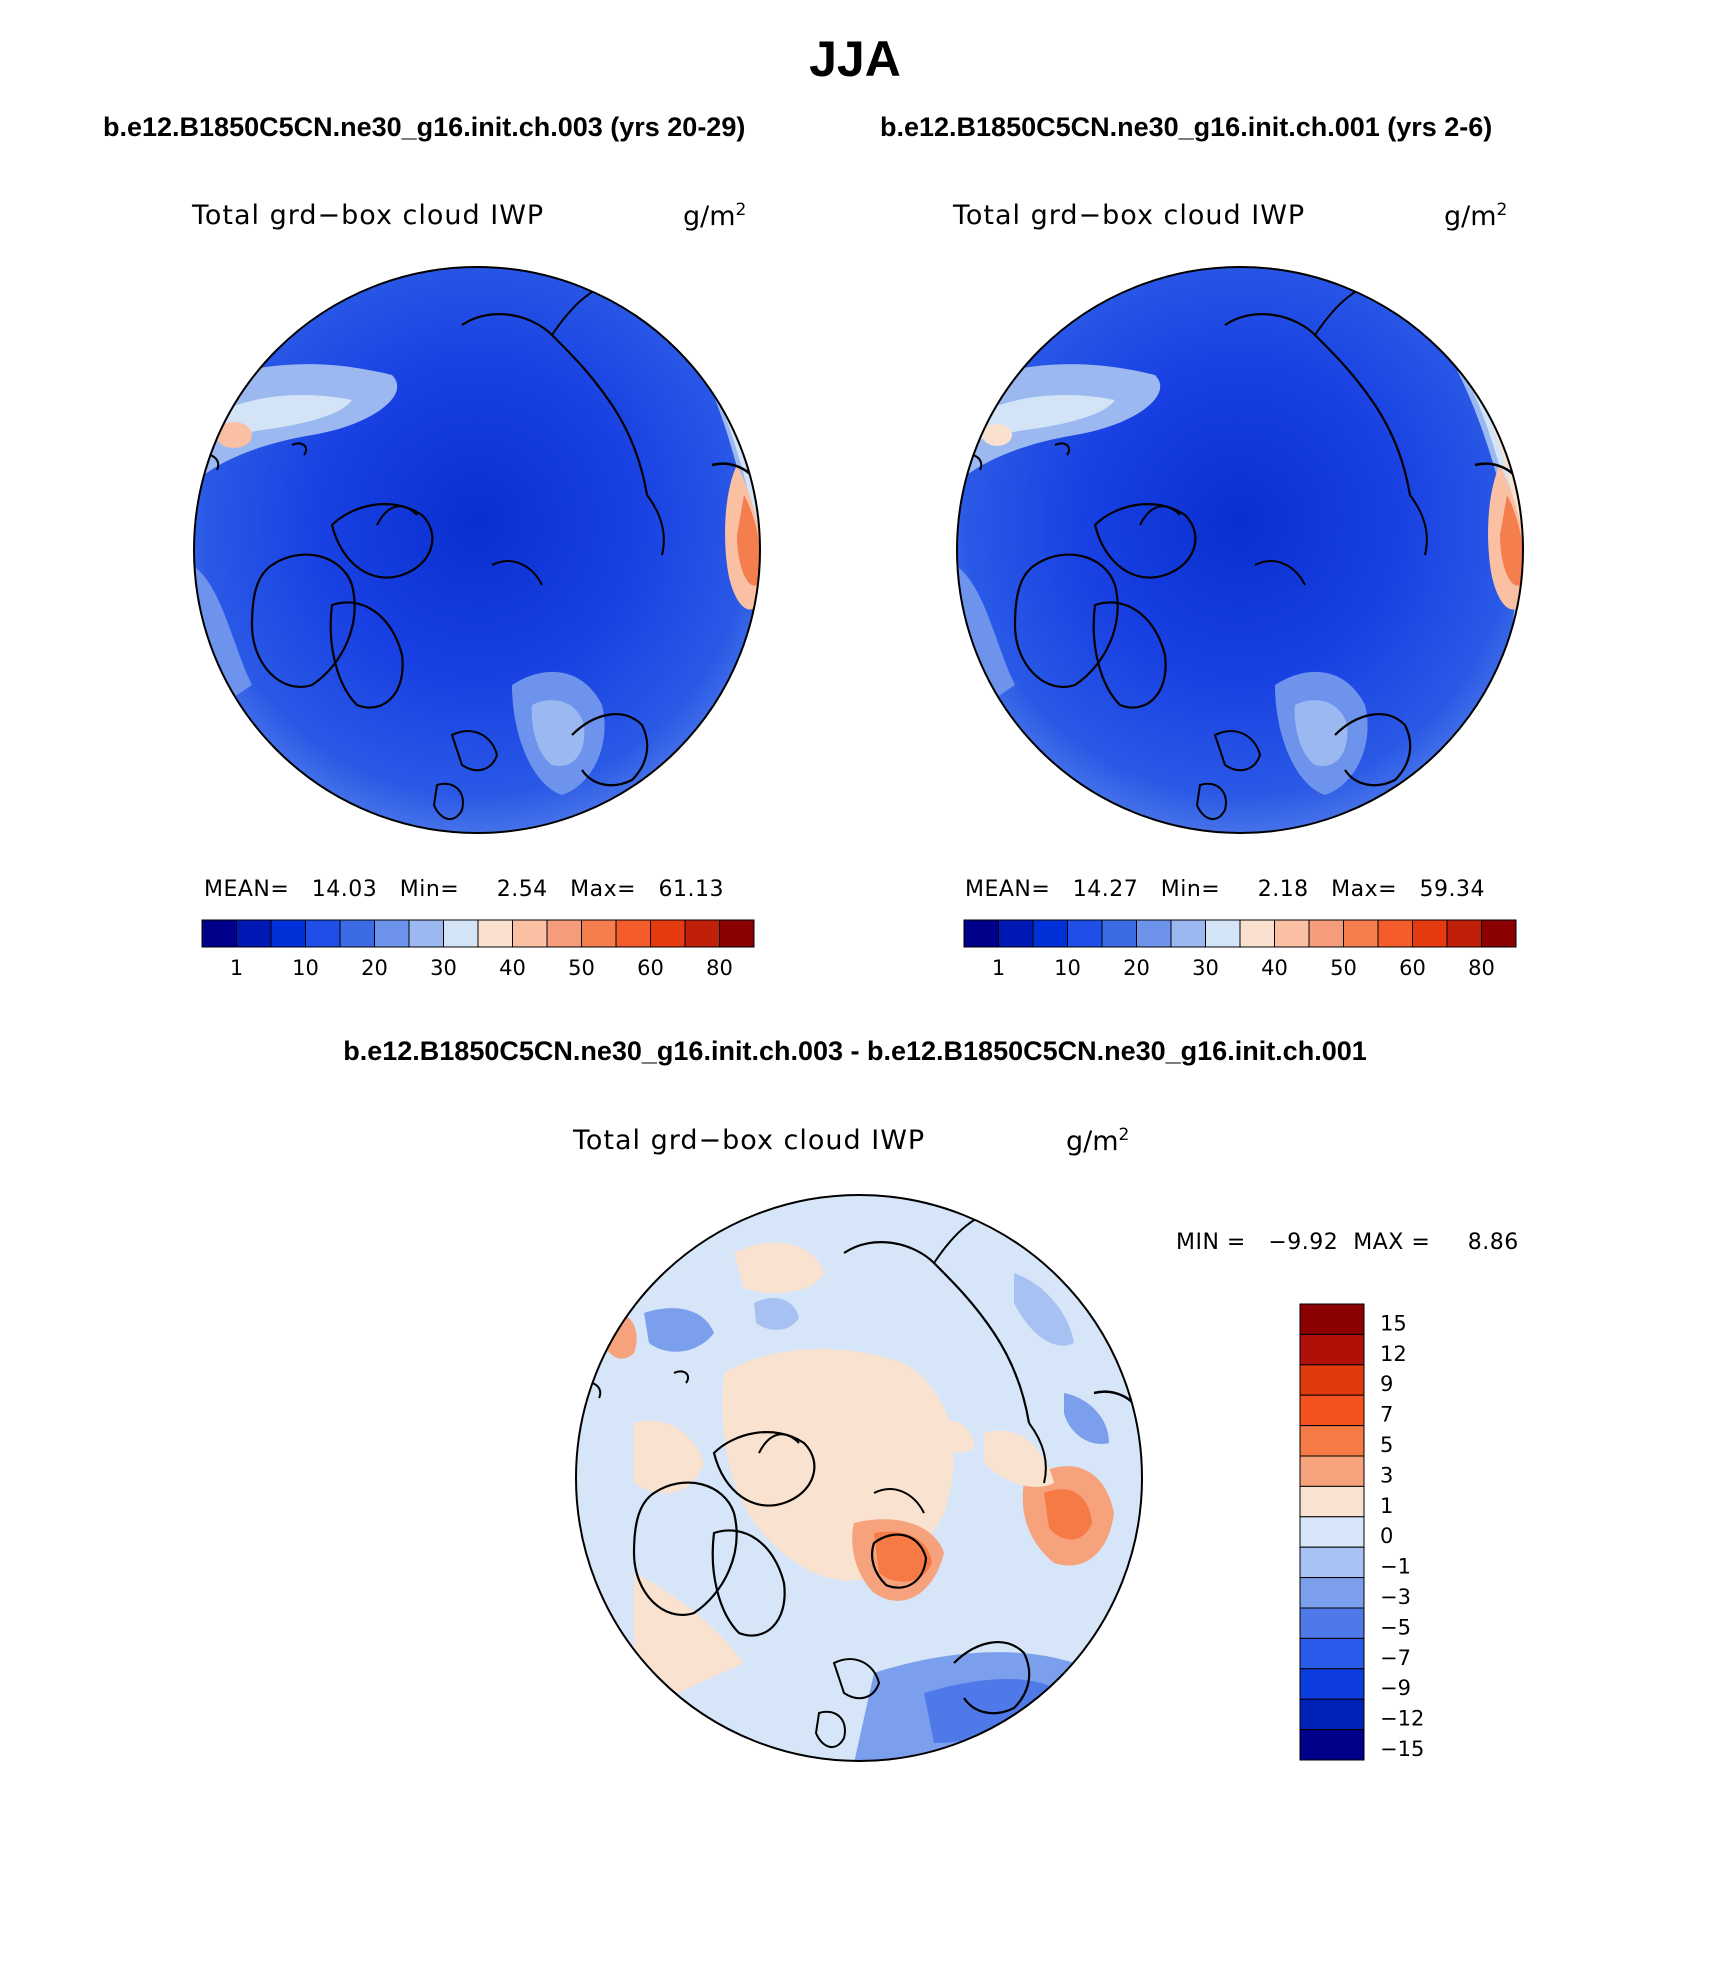 Image resolution: width=1710 pixels, height=1972 pixels. What do you see at coordinates (1347, 1242) in the screenshot?
I see `difference-stats: MIN = −9.92 MAX = 8.86` at bounding box center [1347, 1242].